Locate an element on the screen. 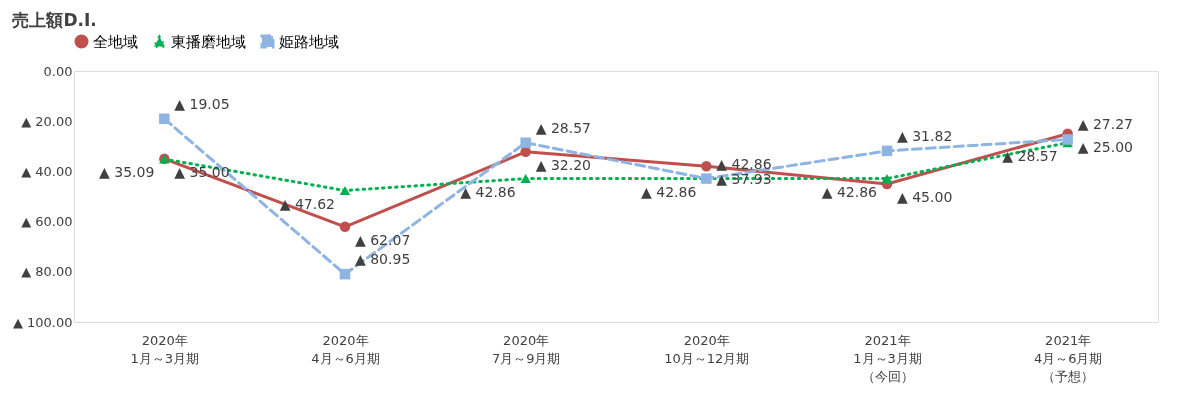  data-label: ▲ 62.07 is located at coordinates (383, 239).